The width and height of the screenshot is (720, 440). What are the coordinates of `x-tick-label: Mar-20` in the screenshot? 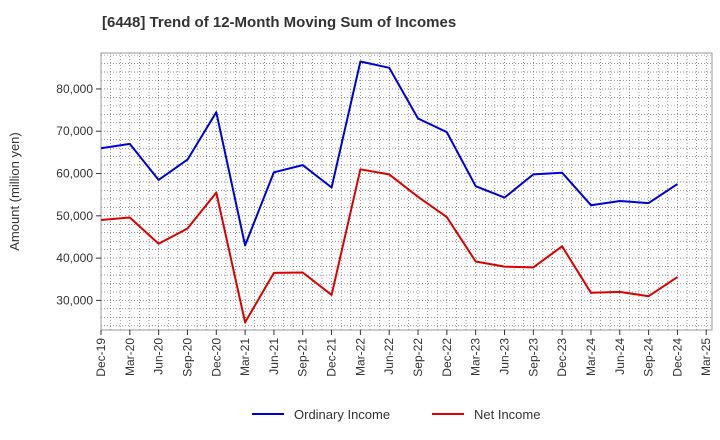 It's located at (130, 357).